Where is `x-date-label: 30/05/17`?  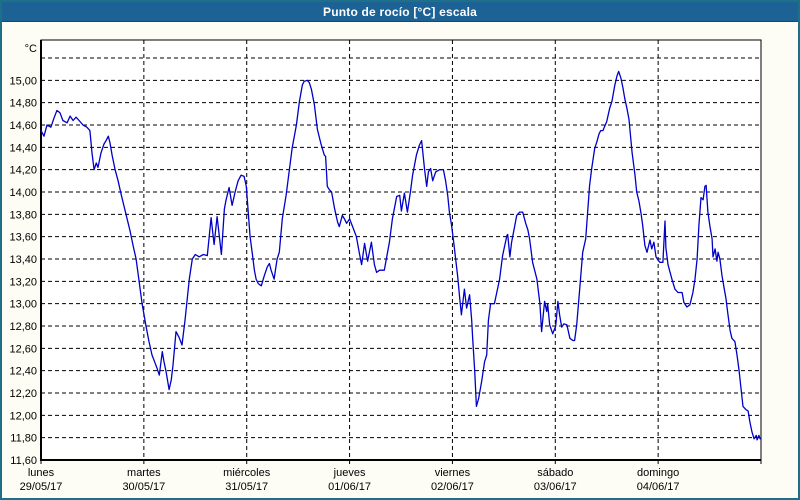 x-date-label: 30/05/17 is located at coordinates (143, 487).